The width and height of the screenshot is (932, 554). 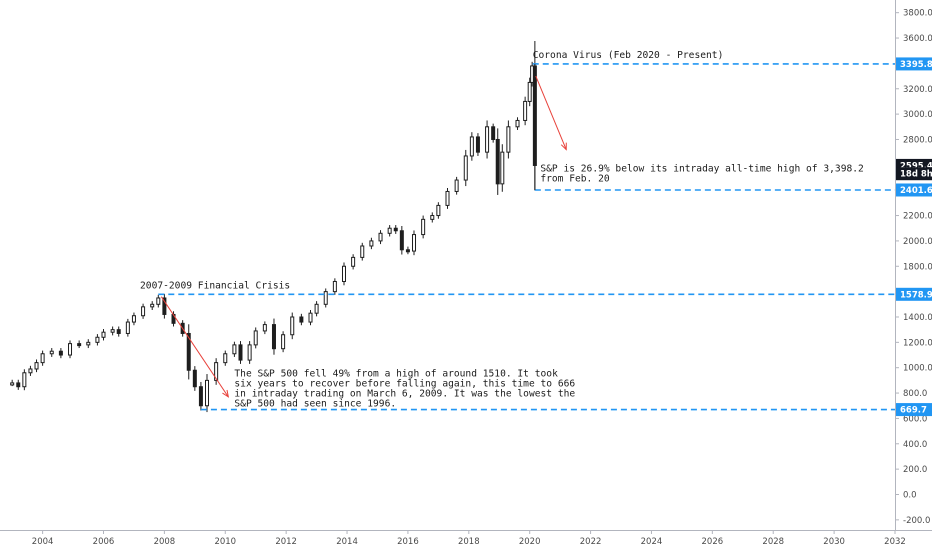 What do you see at coordinates (895, 542) in the screenshot?
I see `x-tick-label: 2032` at bounding box center [895, 542].